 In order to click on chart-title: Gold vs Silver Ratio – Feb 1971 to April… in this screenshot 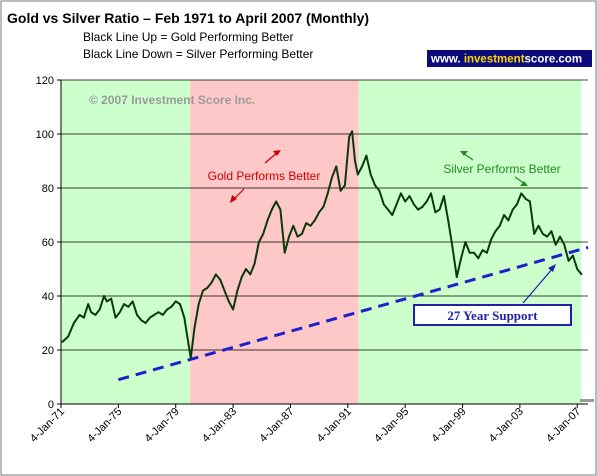, I will do `click(188, 18)`.